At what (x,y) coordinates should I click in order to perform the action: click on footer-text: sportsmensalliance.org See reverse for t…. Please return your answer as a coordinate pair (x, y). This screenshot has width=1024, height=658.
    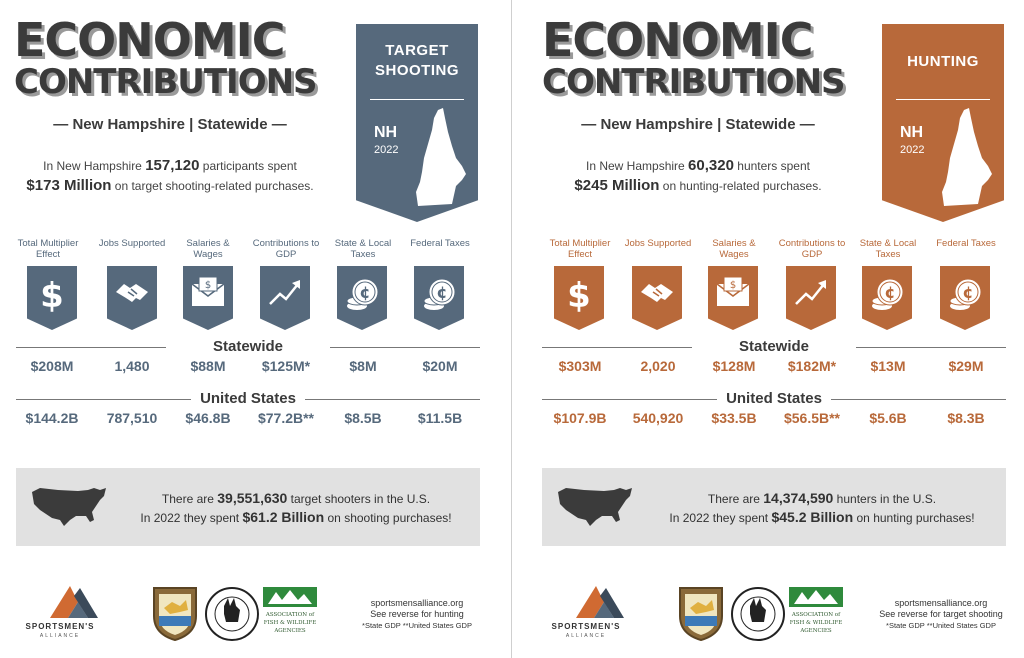
    Looking at the image, I should click on (941, 614).